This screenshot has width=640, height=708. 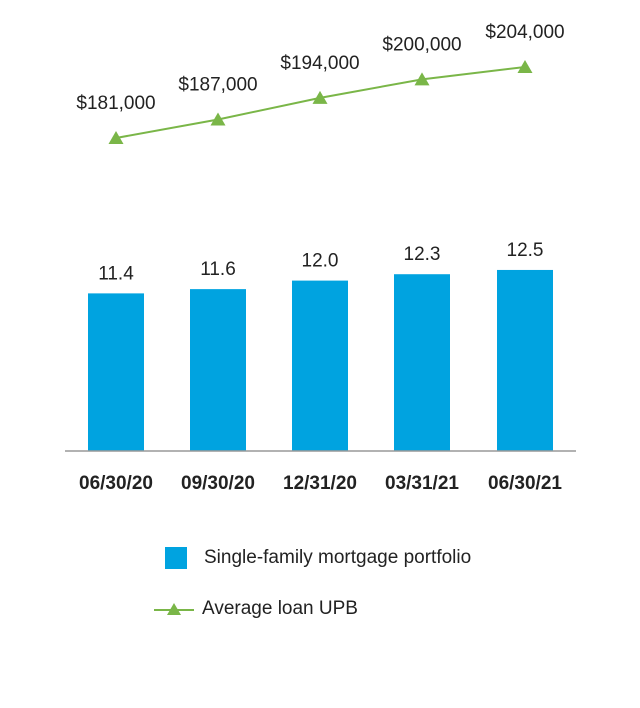 I want to click on upb-value-label-3: $194,000, so click(x=319, y=63).